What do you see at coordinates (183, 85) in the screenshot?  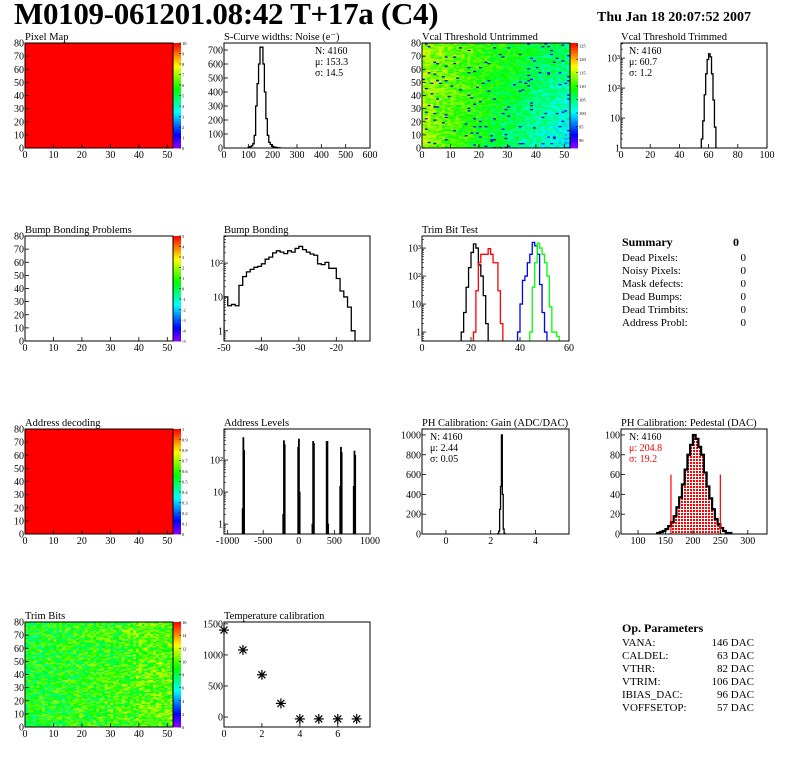 I see `colorbar-tick-label: 6` at bounding box center [183, 85].